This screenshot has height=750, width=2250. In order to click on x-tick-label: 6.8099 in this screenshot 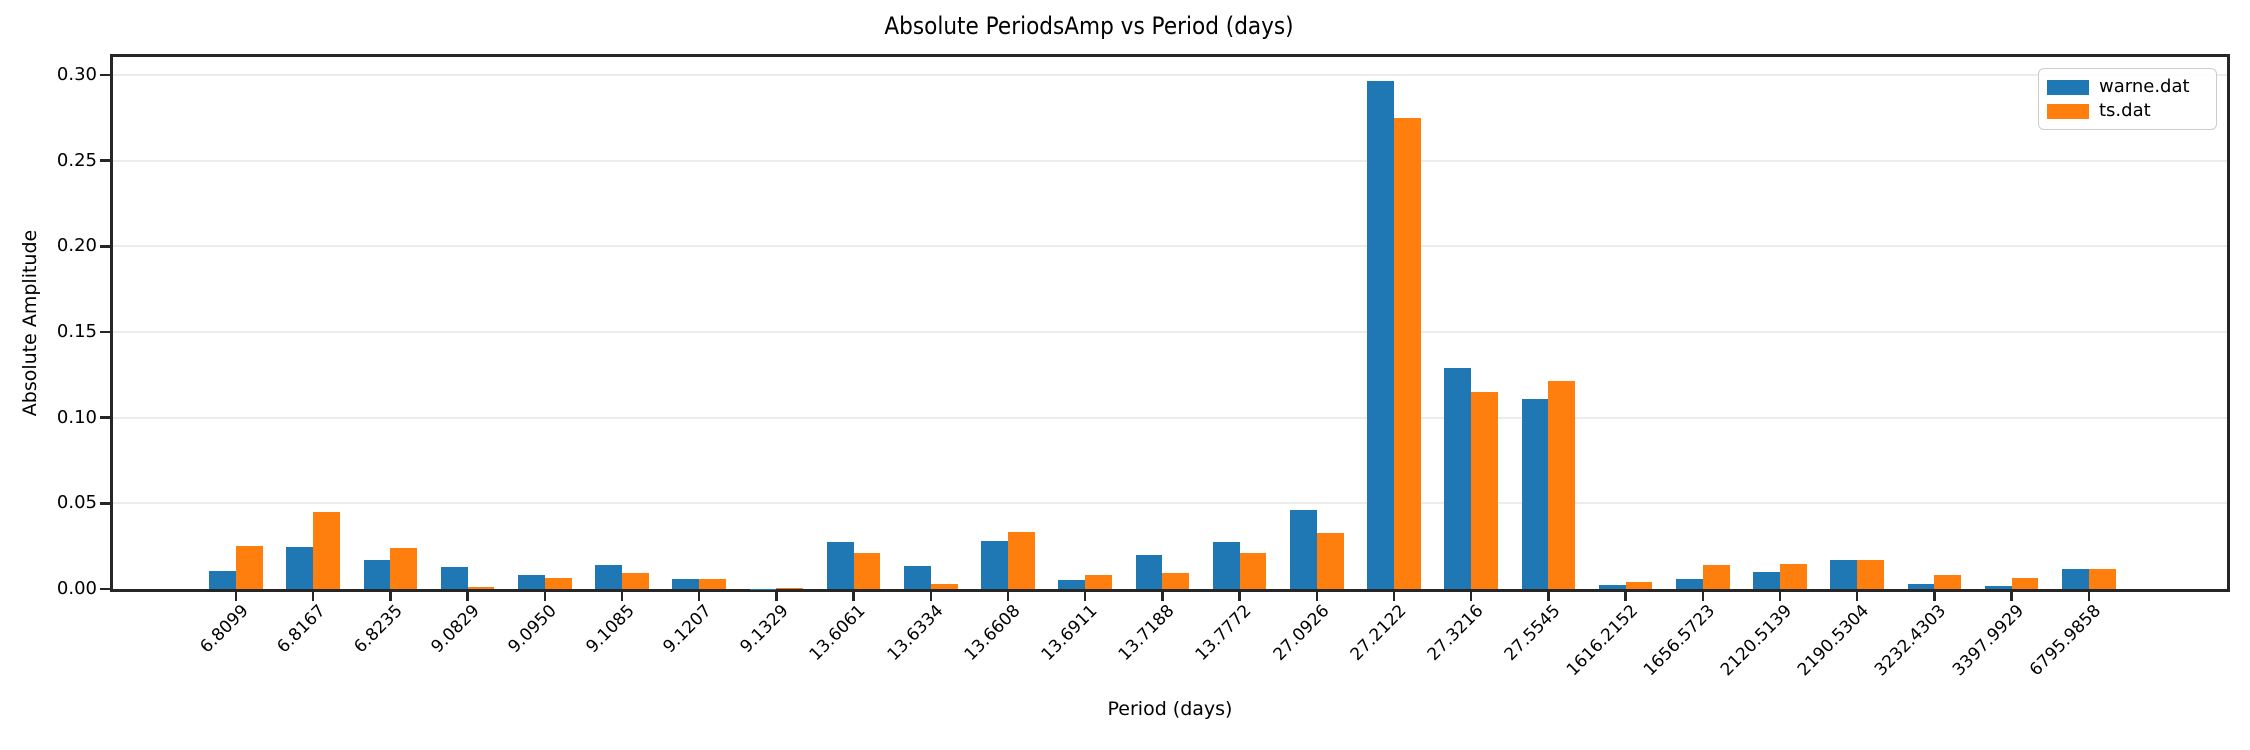, I will do `click(224, 629)`.